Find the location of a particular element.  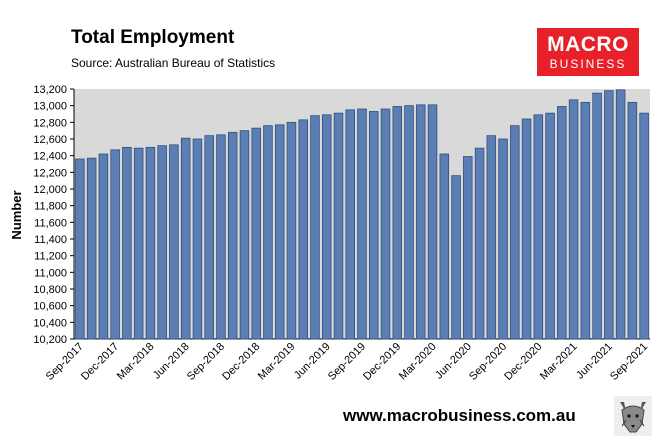

wolf-icon is located at coordinates (633, 416).